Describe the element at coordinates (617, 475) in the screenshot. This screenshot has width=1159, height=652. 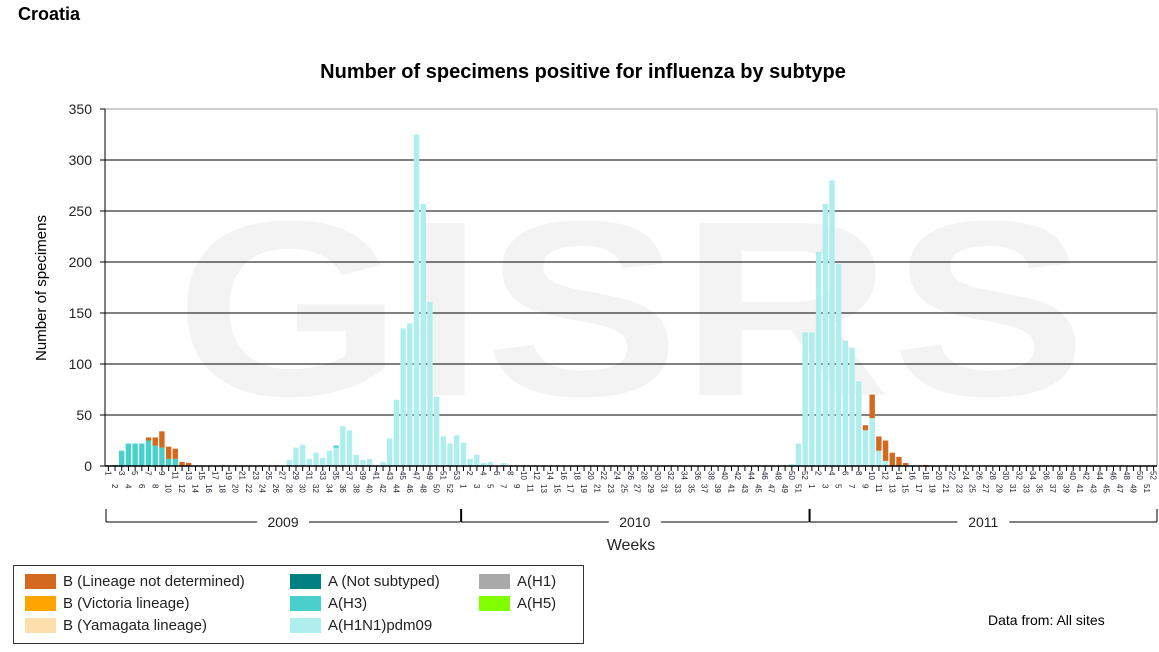
I see `x-tick-label: 24` at that location.